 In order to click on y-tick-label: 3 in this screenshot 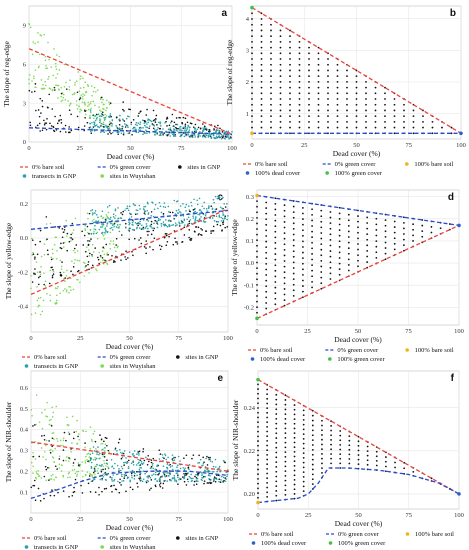, I will do `click(247, 51)`.